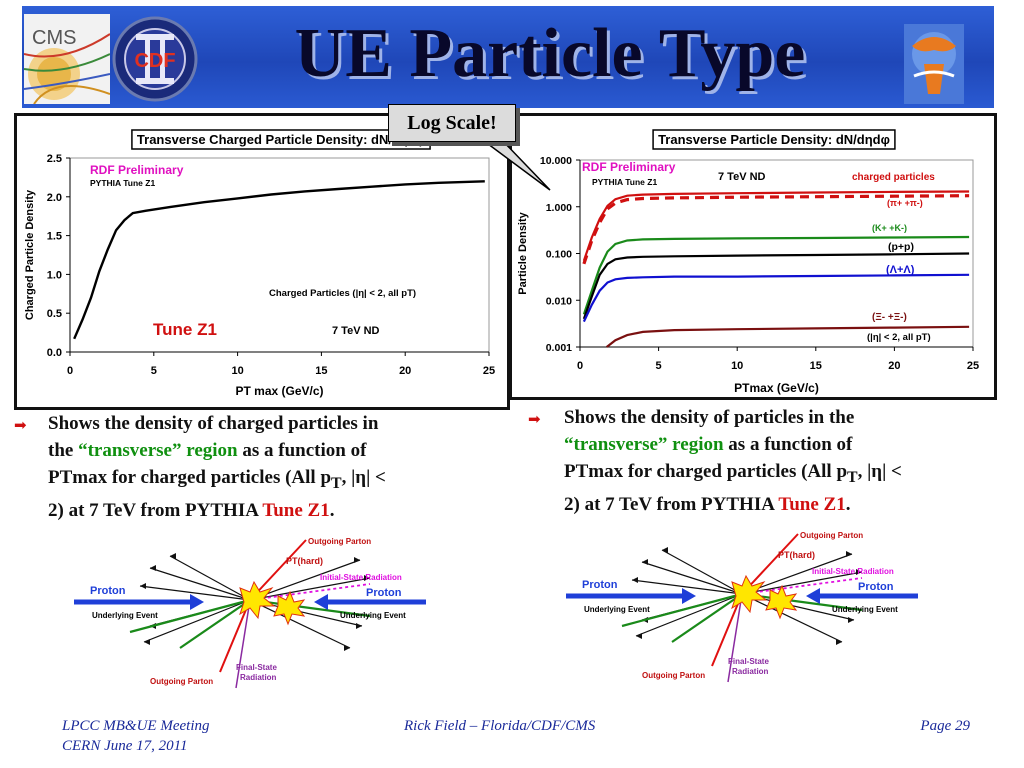 The width and height of the screenshot is (1024, 768). What do you see at coordinates (310, 592) in the screenshot?
I see `isr-track` at bounding box center [310, 592].